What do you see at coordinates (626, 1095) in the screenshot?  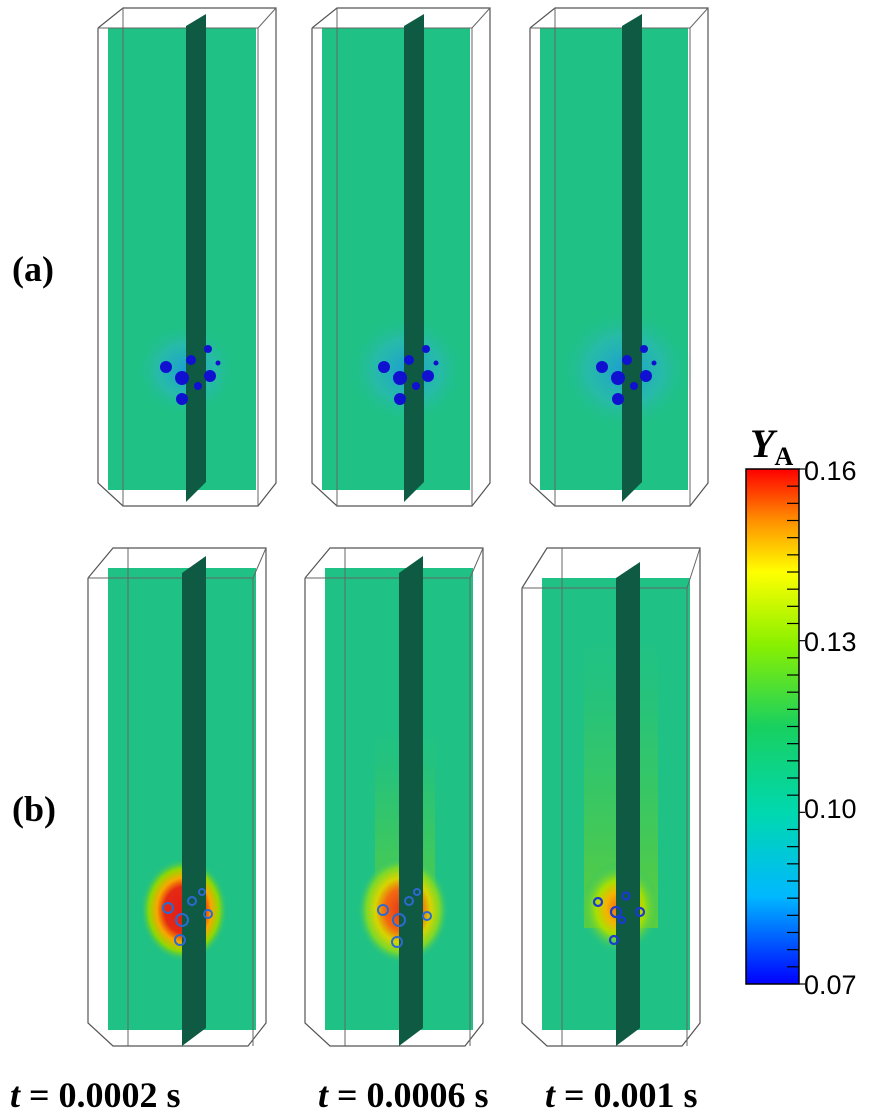 I see `time-value: = 0.001 s` at bounding box center [626, 1095].